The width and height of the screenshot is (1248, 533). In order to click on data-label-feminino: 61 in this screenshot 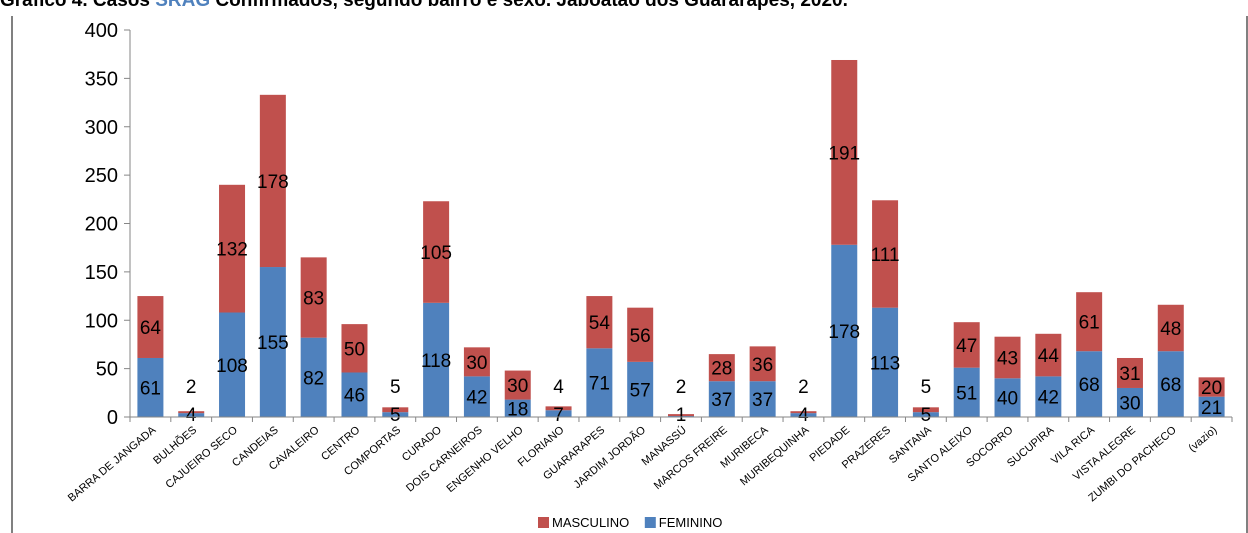, I will do `click(150, 388)`.